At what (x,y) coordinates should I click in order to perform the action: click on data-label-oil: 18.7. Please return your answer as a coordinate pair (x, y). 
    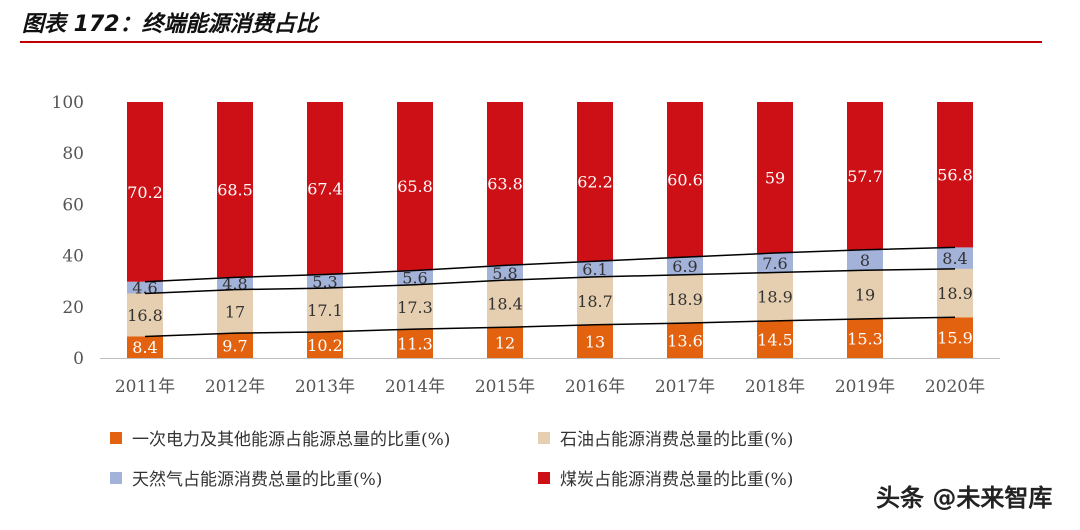
    Looking at the image, I should click on (595, 301).